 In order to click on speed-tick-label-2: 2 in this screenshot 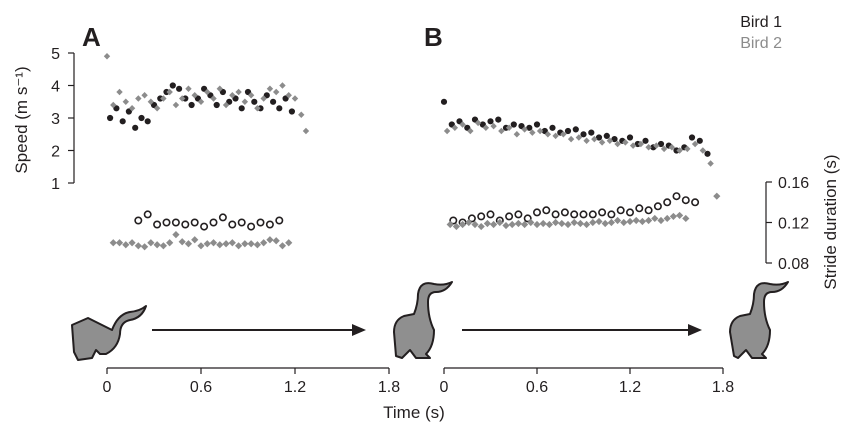, I will do `click(55, 152)`.